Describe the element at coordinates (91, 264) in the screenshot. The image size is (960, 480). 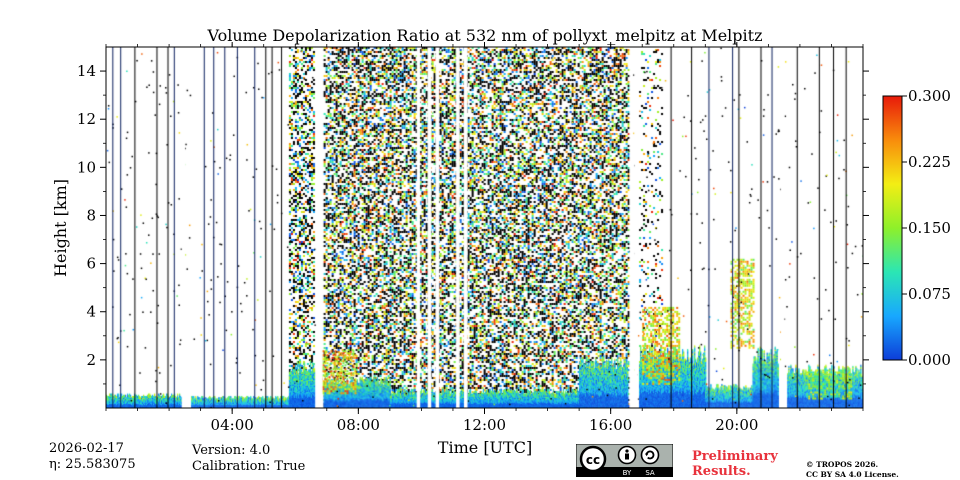
I see `y-tick-label-2: 6` at that location.